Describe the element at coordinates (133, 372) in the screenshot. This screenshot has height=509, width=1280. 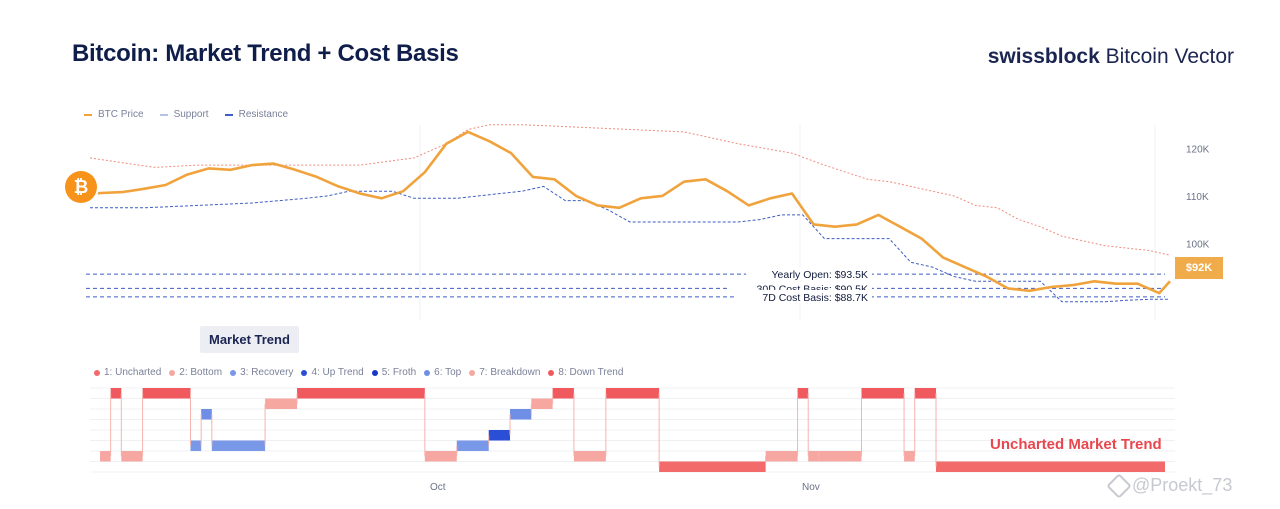
I see `legend-label: 1: Uncharted` at that location.